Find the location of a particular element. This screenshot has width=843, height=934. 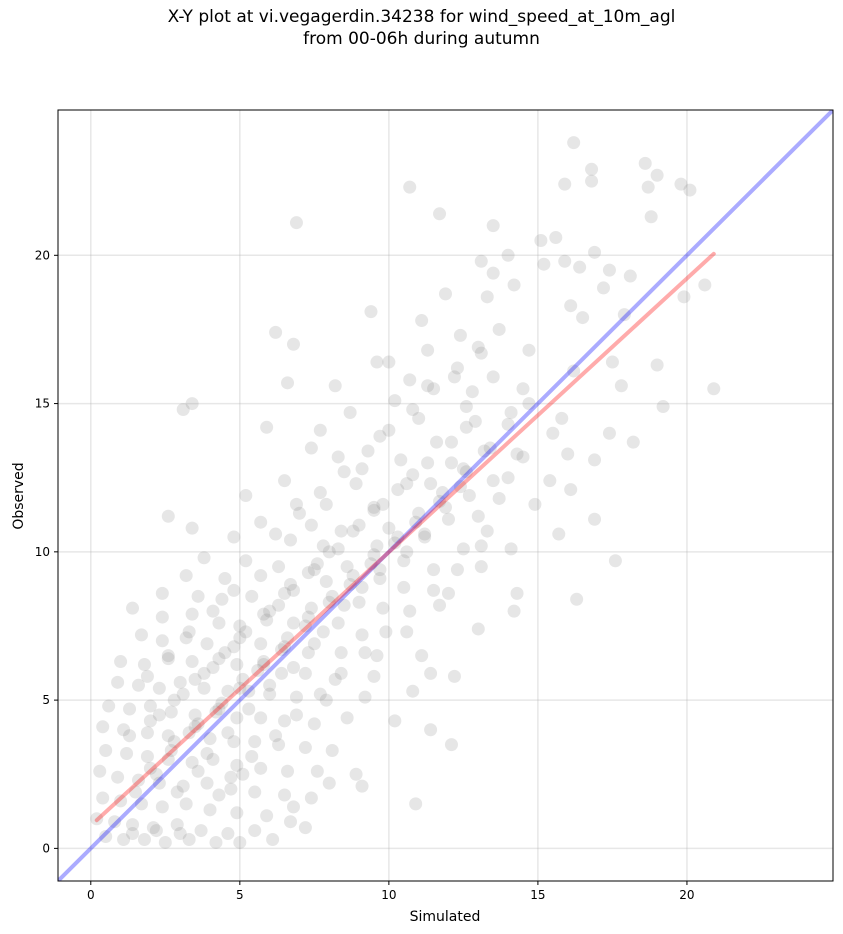

x-tick-label: 5 is located at coordinates (240, 895).